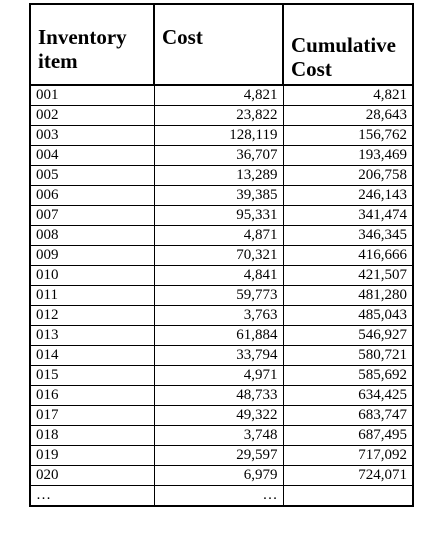  What do you see at coordinates (218, 335) in the screenshot?
I see `cell-cost: 61,884` at bounding box center [218, 335].